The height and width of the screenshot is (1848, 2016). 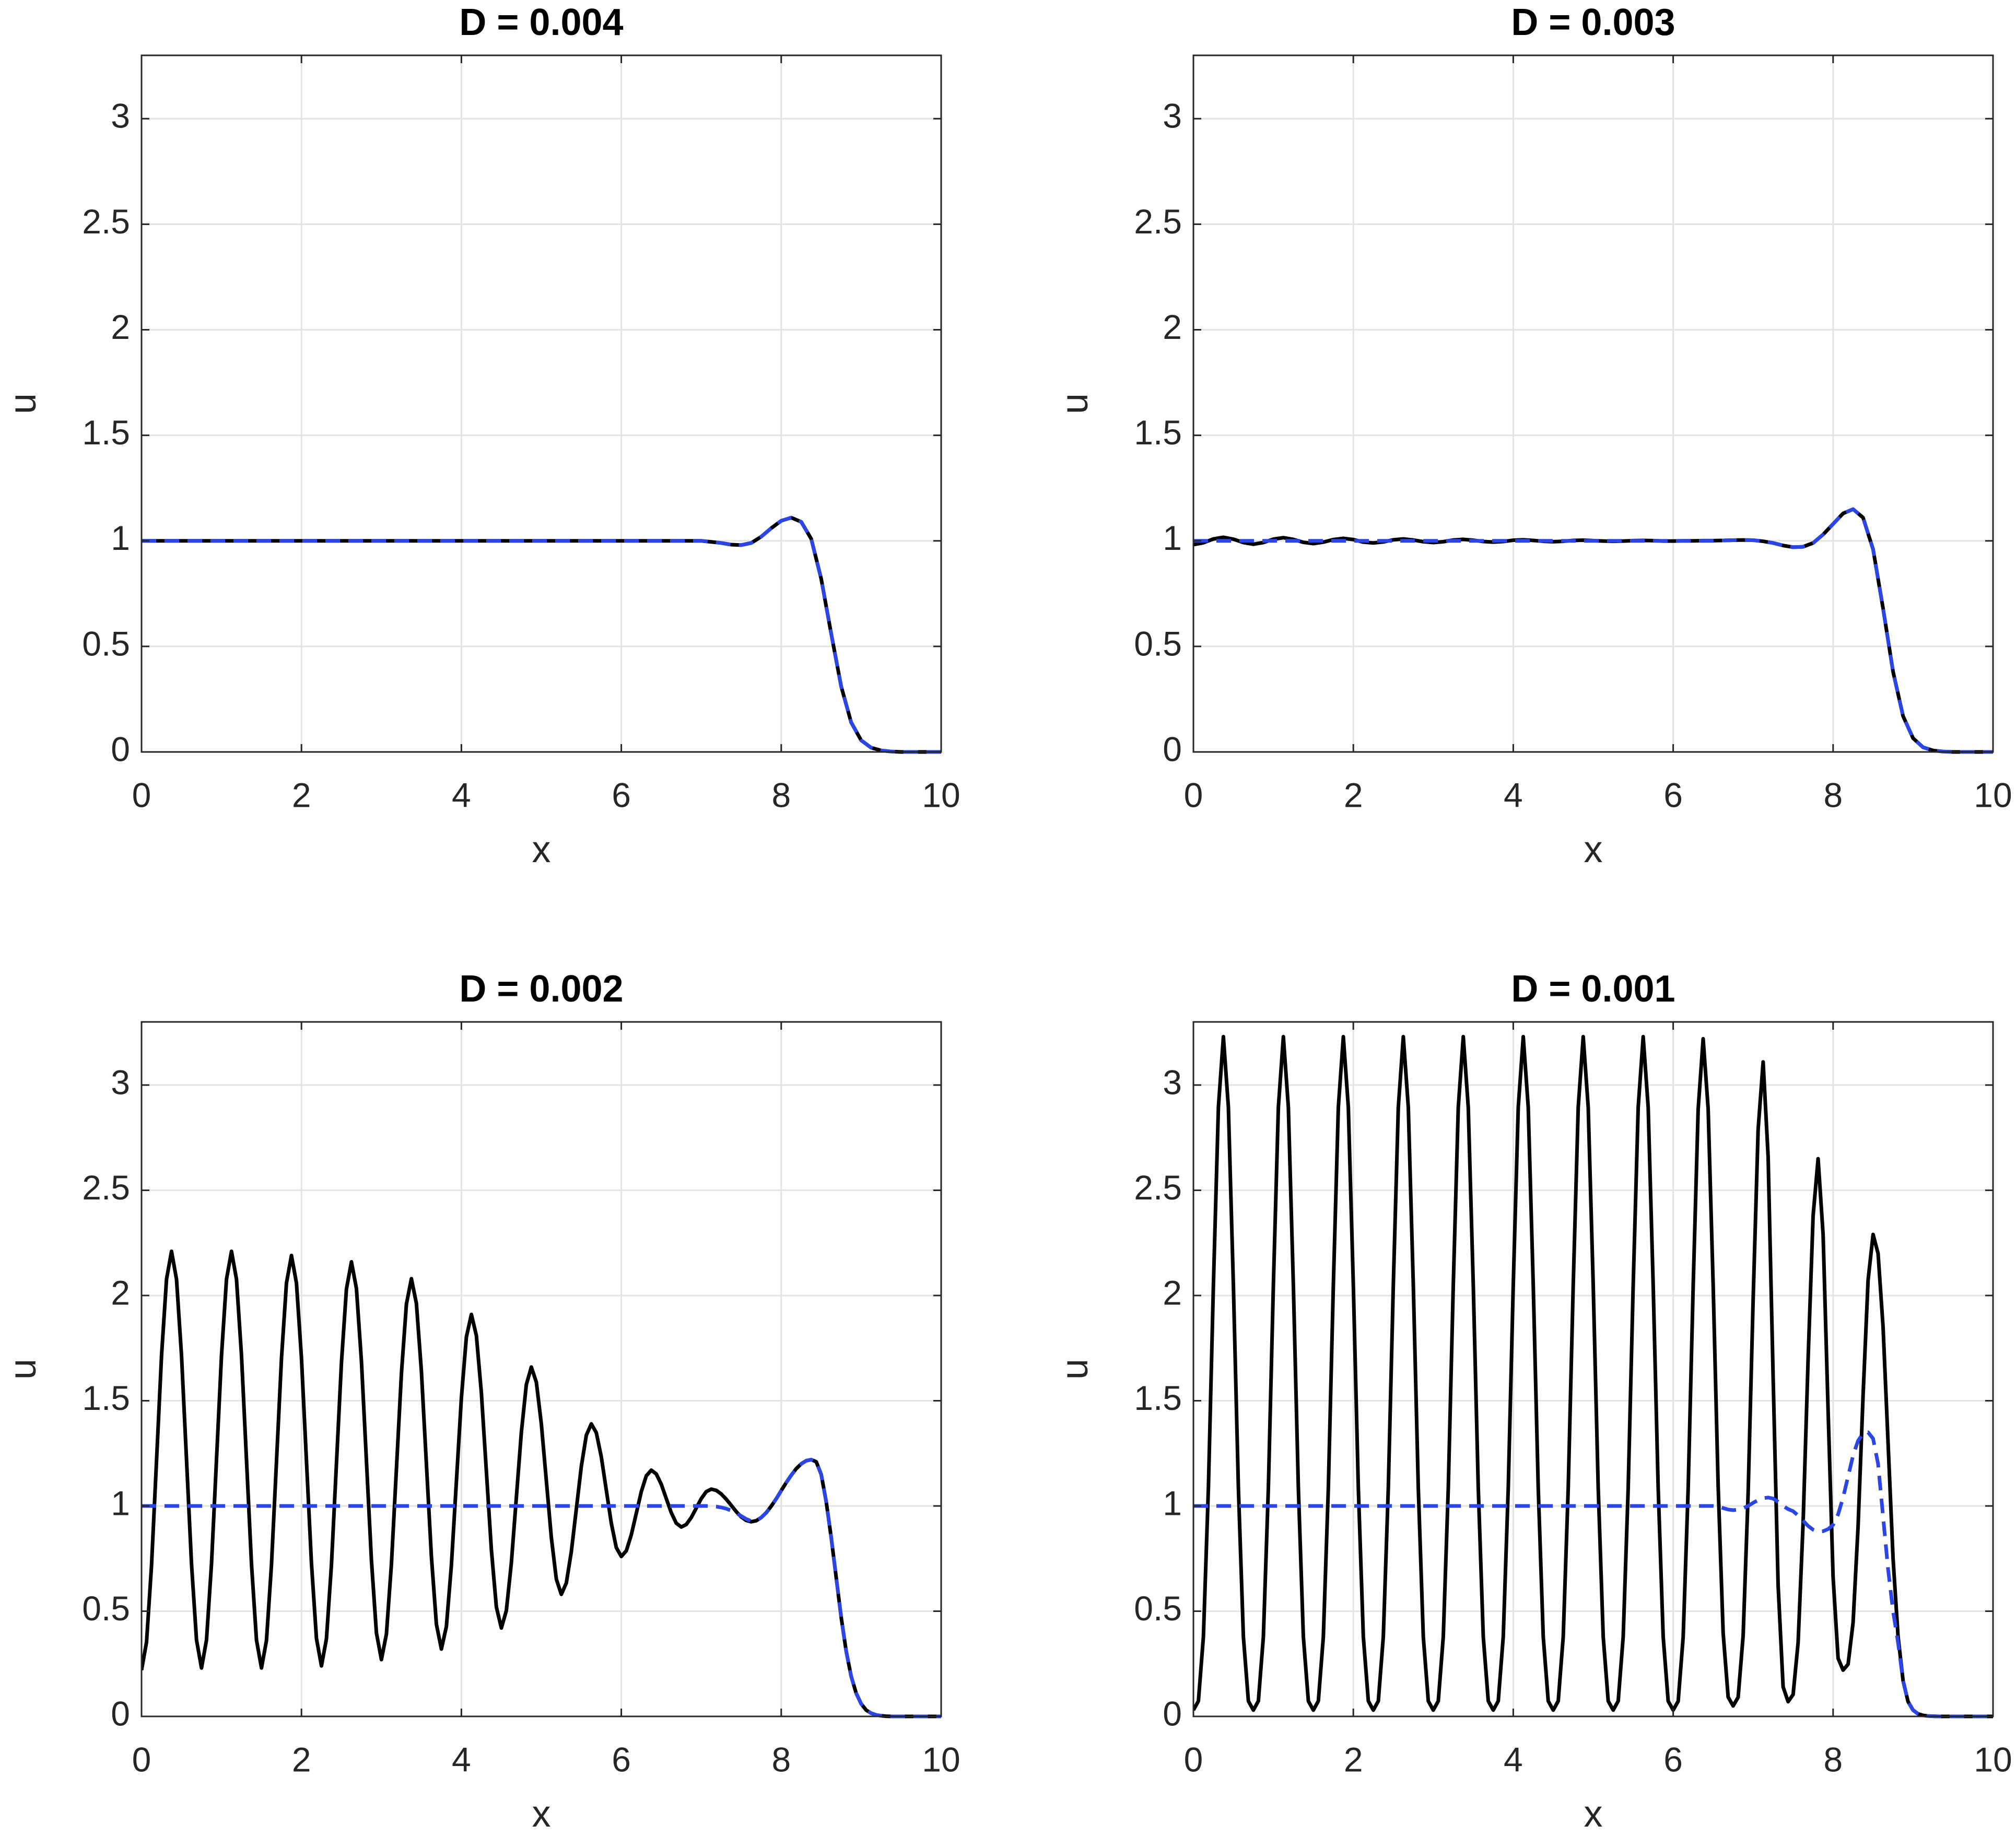 What do you see at coordinates (1593, 22) in the screenshot?
I see `chart-title: D = 0.003` at bounding box center [1593, 22].